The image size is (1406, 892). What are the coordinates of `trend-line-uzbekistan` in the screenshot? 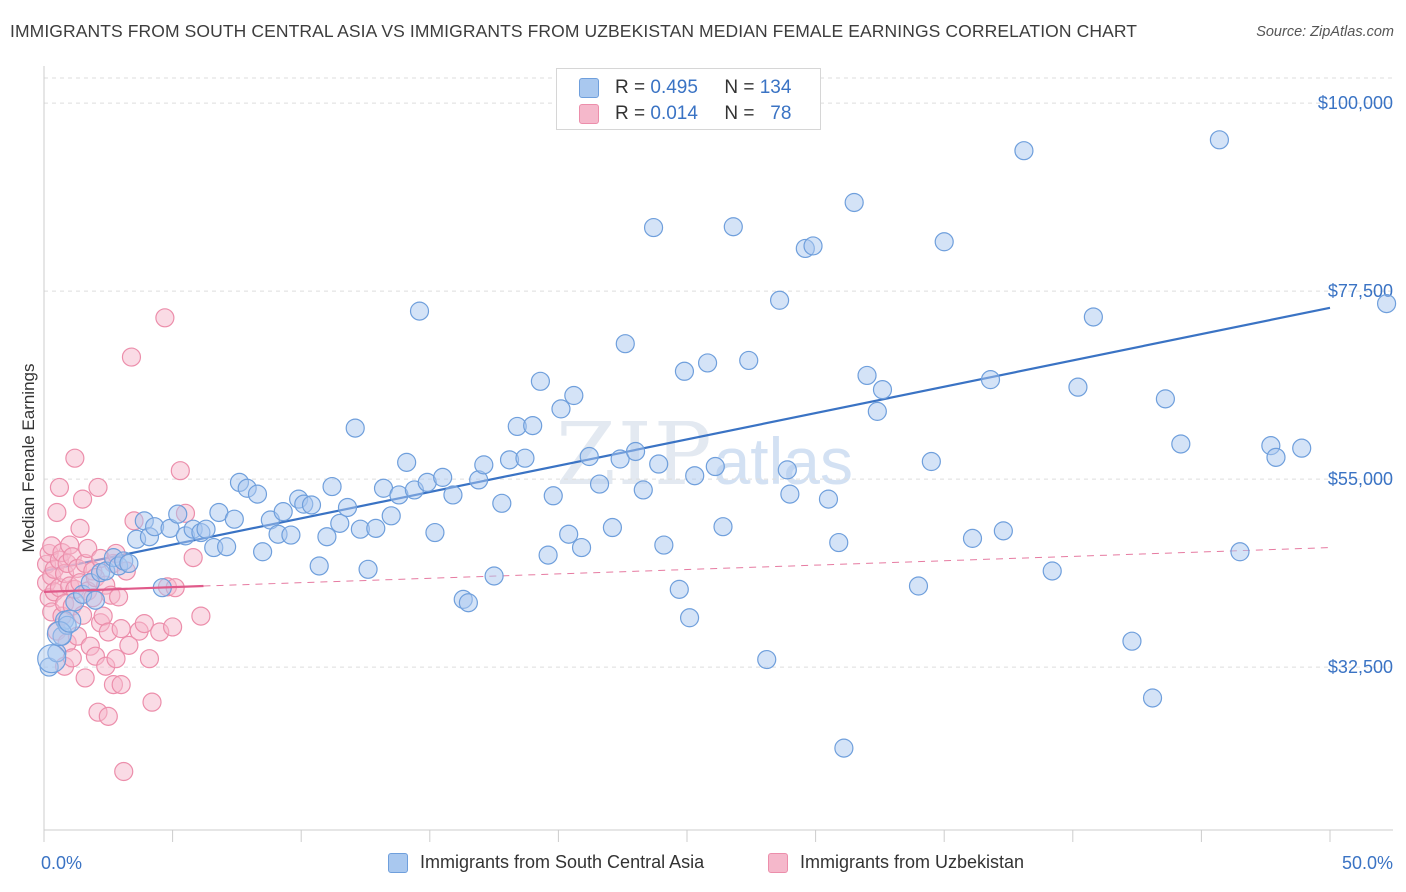 It's located at (123, 588).